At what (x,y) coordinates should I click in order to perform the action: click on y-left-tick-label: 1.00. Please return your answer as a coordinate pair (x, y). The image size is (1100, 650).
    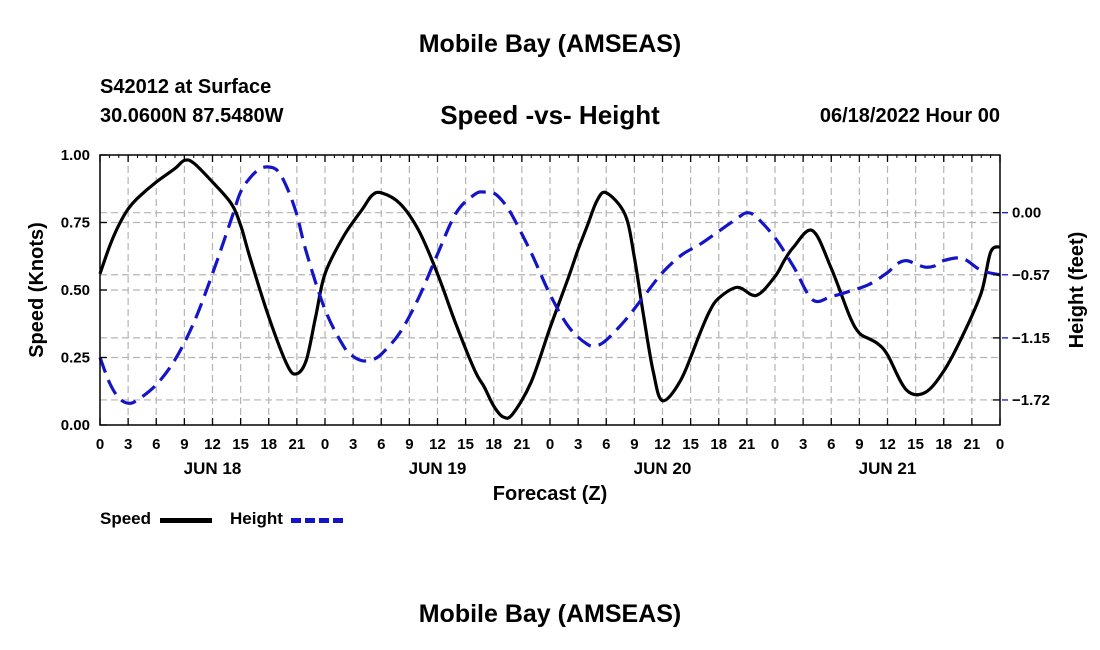
    Looking at the image, I should click on (75, 155).